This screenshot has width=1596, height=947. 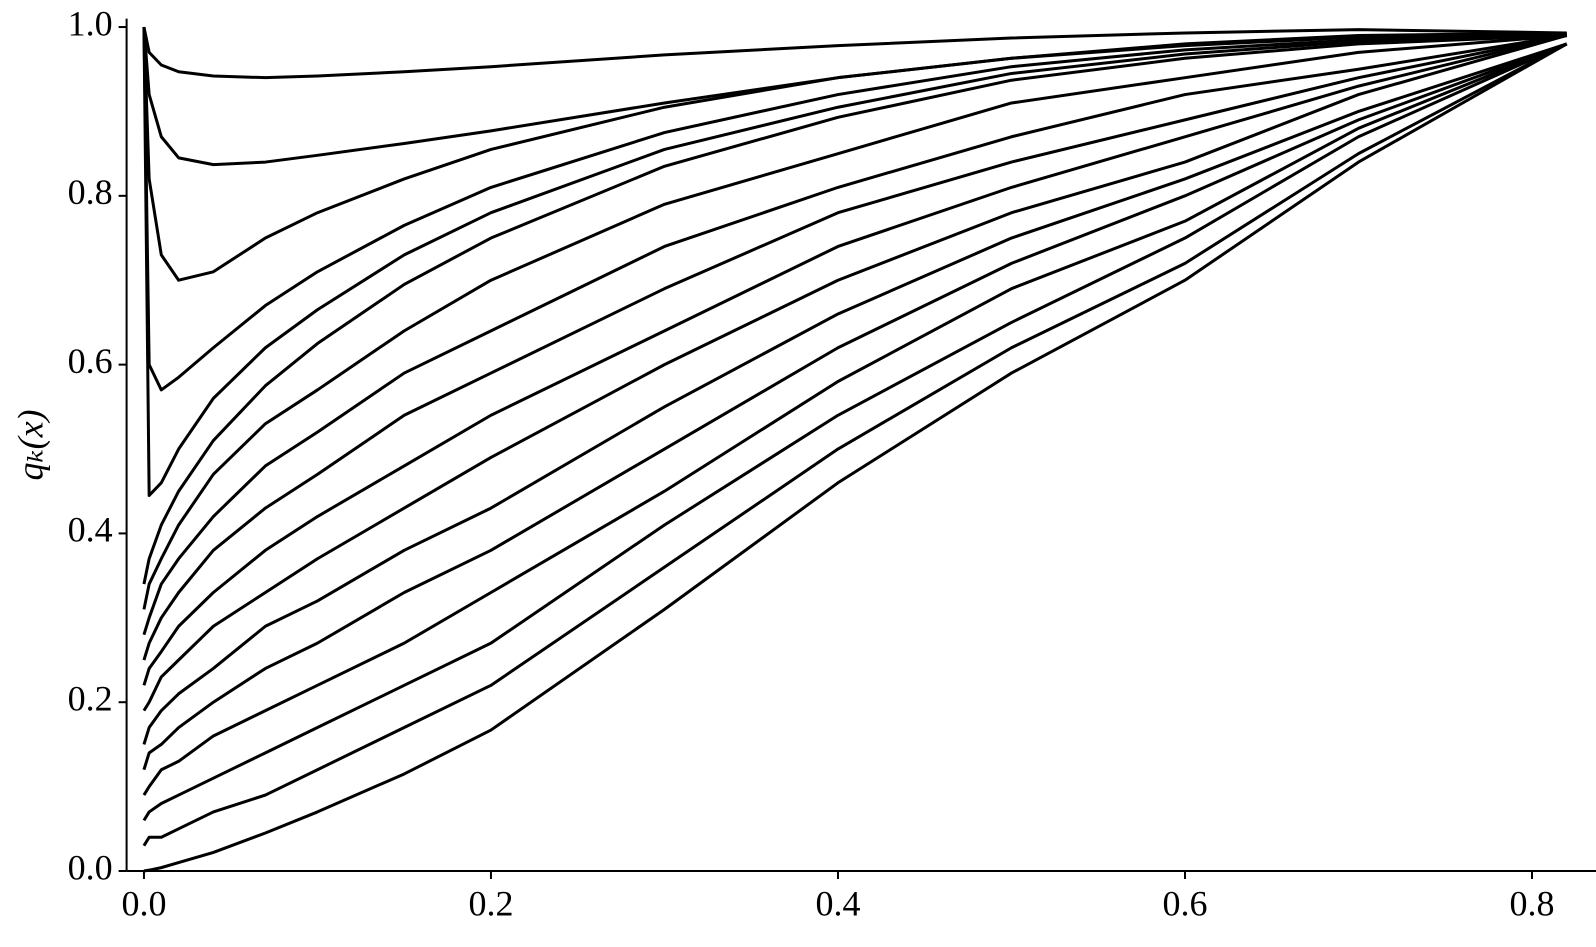 What do you see at coordinates (30, 444) in the screenshot?
I see `y-axis-label: qₖ(x)` at bounding box center [30, 444].